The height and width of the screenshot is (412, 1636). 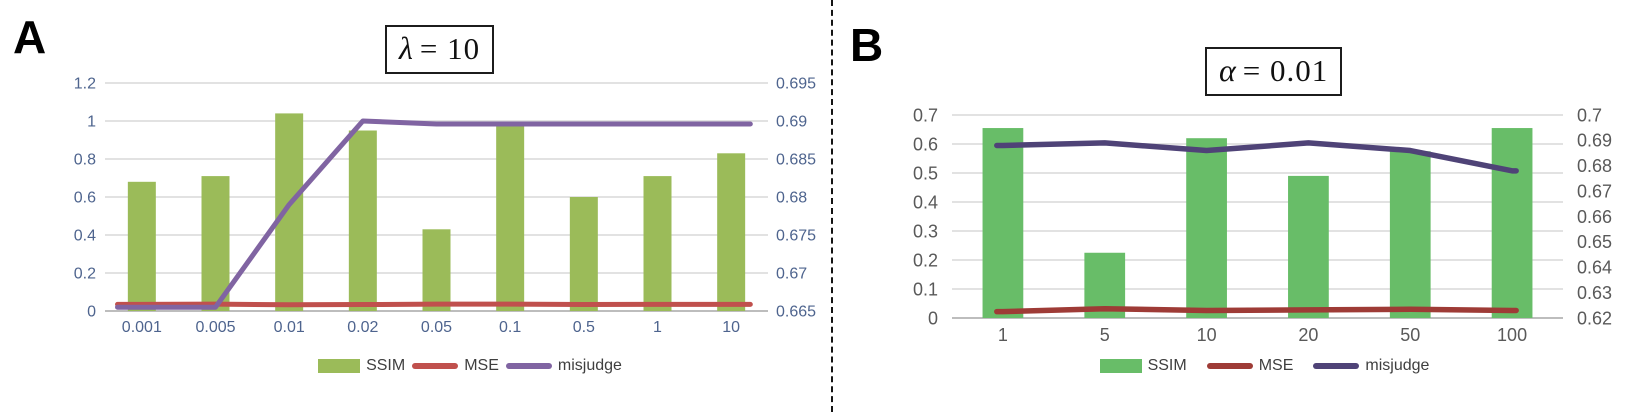 I want to click on svg-text: 0.665, so click(x=796, y=312).